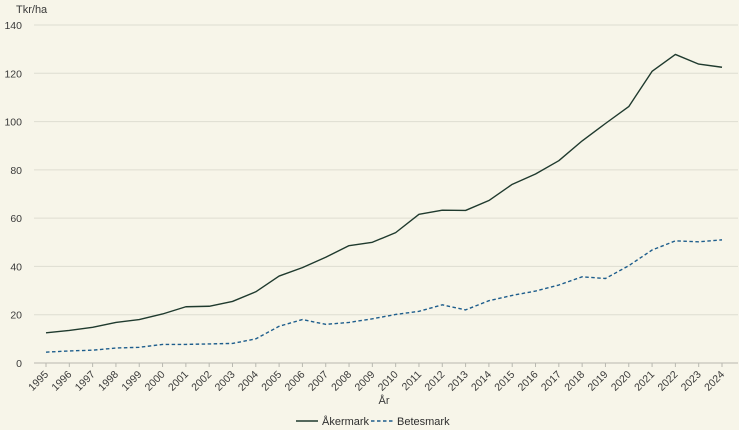  What do you see at coordinates (481, 381) in the screenshot?
I see `x-tick-label: 2014` at bounding box center [481, 381].